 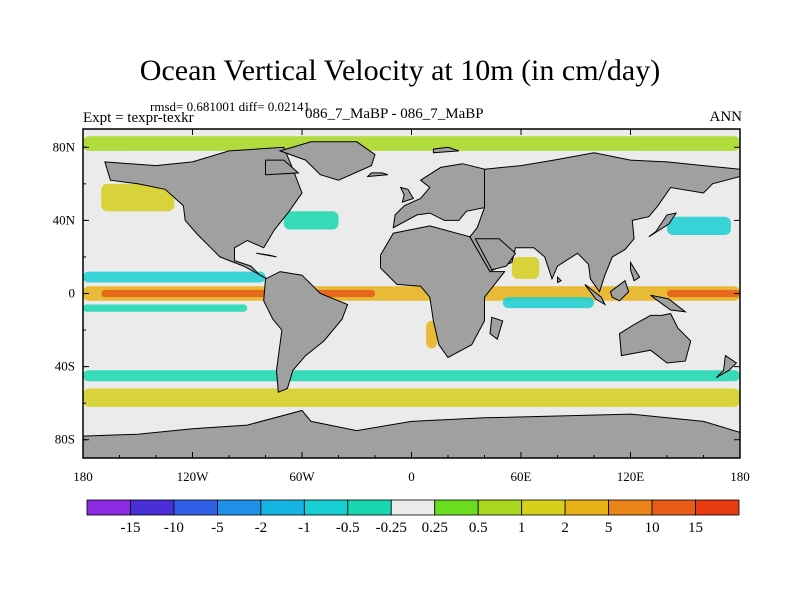 What do you see at coordinates (631, 476) in the screenshot?
I see `x-tick-label: 120E` at bounding box center [631, 476].